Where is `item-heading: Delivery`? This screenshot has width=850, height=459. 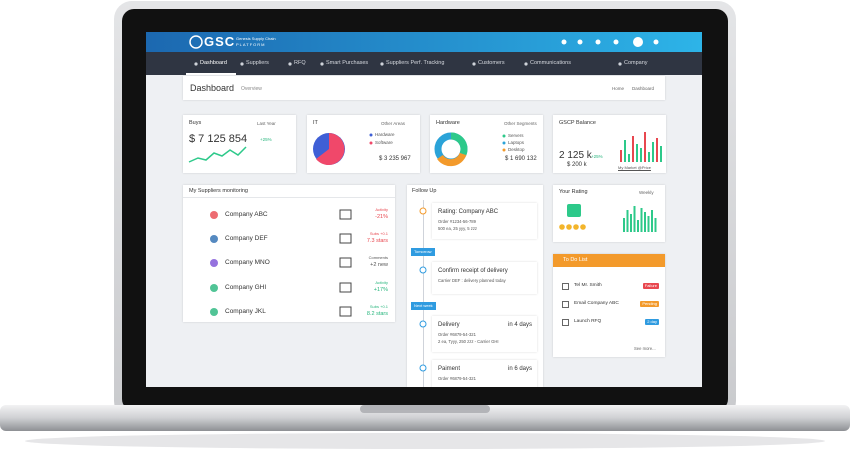
item-heading: Delivery is located at coordinates (449, 325).